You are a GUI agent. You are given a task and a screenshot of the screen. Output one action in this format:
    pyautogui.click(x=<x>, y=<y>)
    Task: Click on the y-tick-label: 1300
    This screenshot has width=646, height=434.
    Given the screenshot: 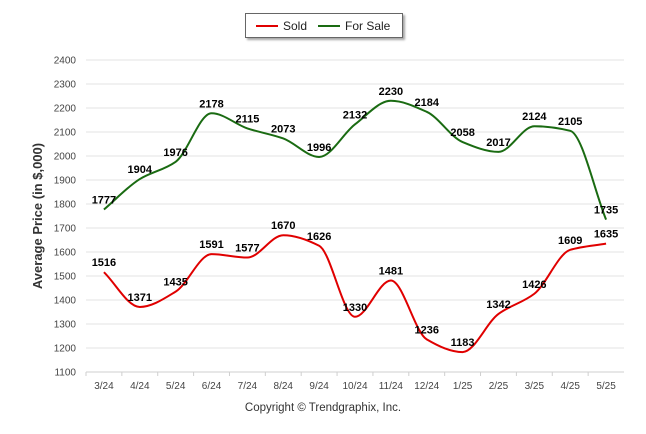 What is the action you would take?
    pyautogui.click(x=65, y=325)
    